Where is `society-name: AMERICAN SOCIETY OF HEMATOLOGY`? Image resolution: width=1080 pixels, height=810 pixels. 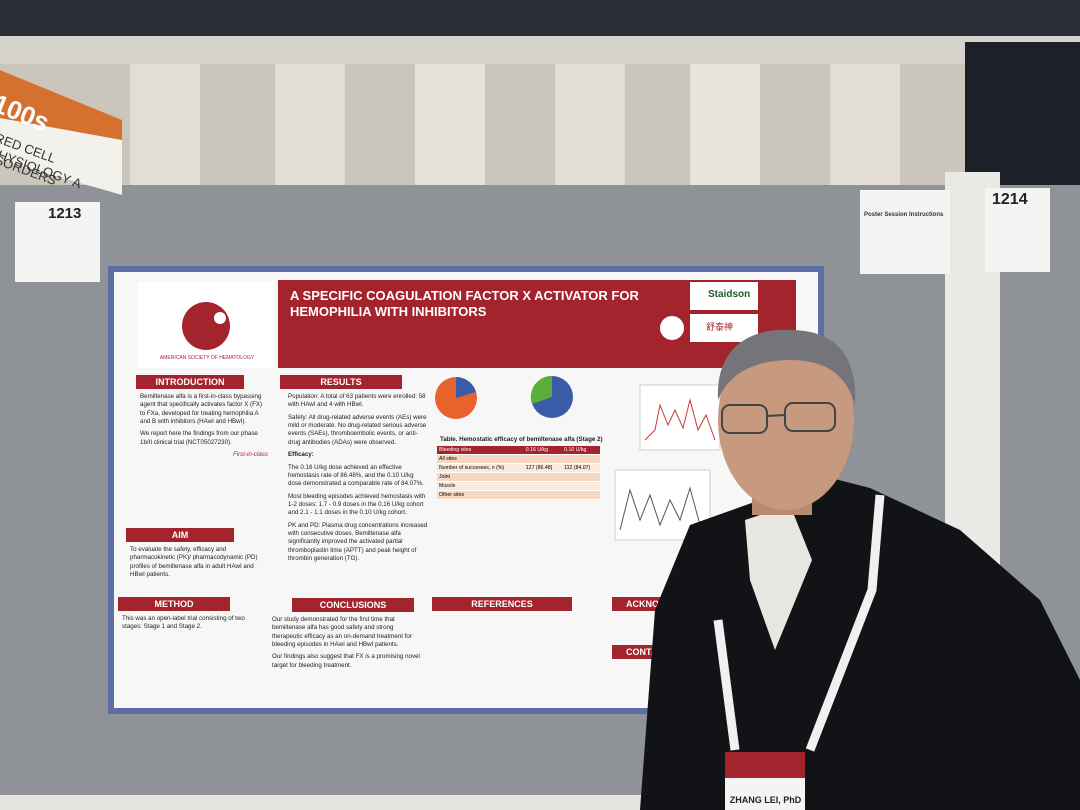 society-name: AMERICAN SOCIETY OF HEMATOLOGY is located at coordinates (207, 358).